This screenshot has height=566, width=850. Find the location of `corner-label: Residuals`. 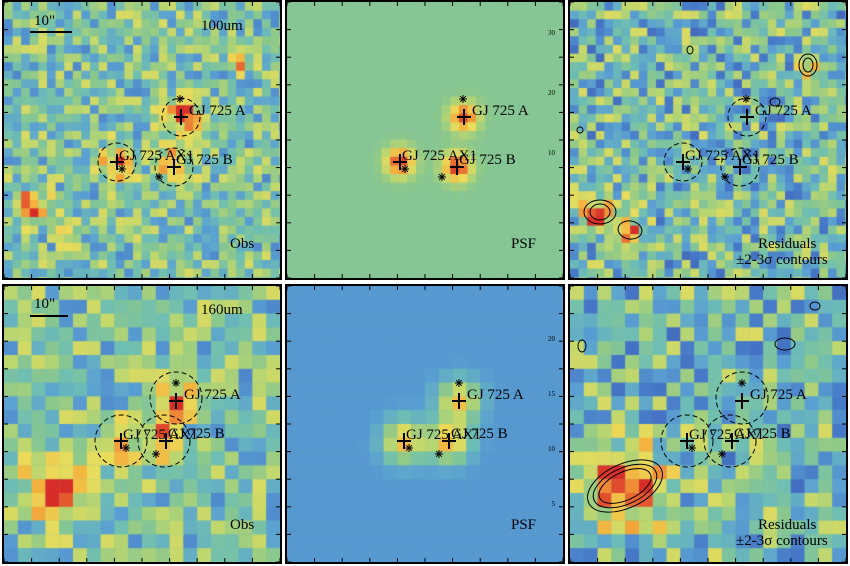

corner-label: Residuals is located at coordinates (787, 244).